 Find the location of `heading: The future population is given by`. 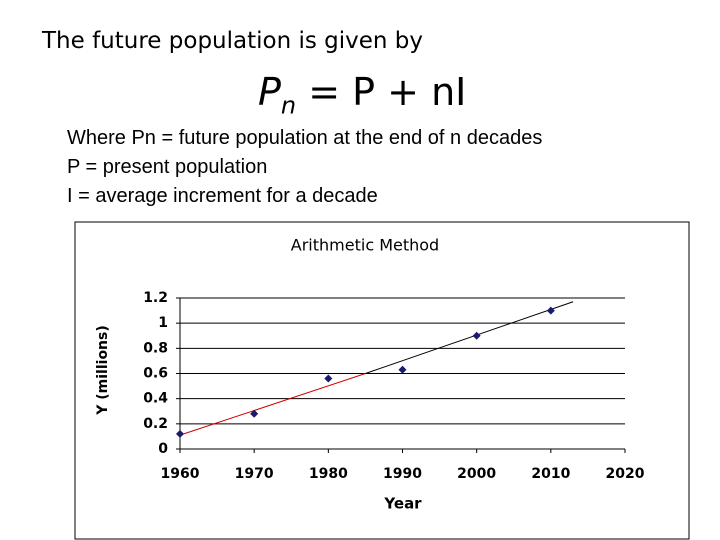

heading: The future population is given by is located at coordinates (233, 41).